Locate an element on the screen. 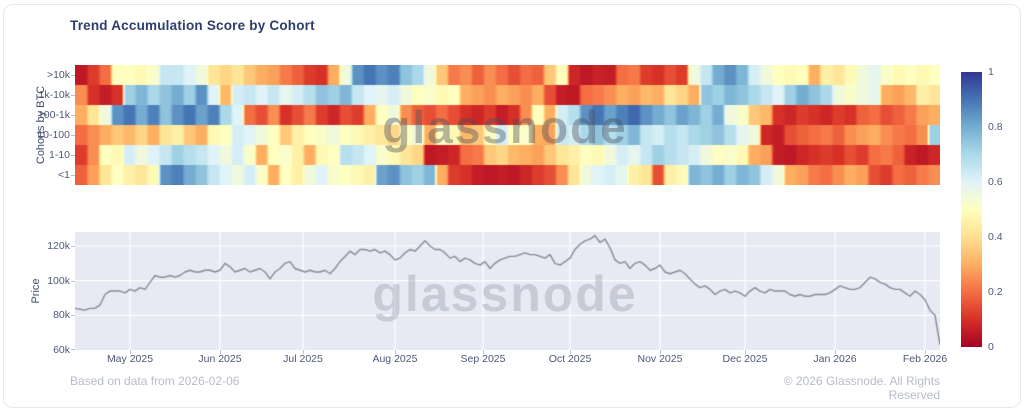 This screenshot has width=1024, height=410. heatmap-row-label-1k-10k: 1k-10k is located at coordinates (54, 95).